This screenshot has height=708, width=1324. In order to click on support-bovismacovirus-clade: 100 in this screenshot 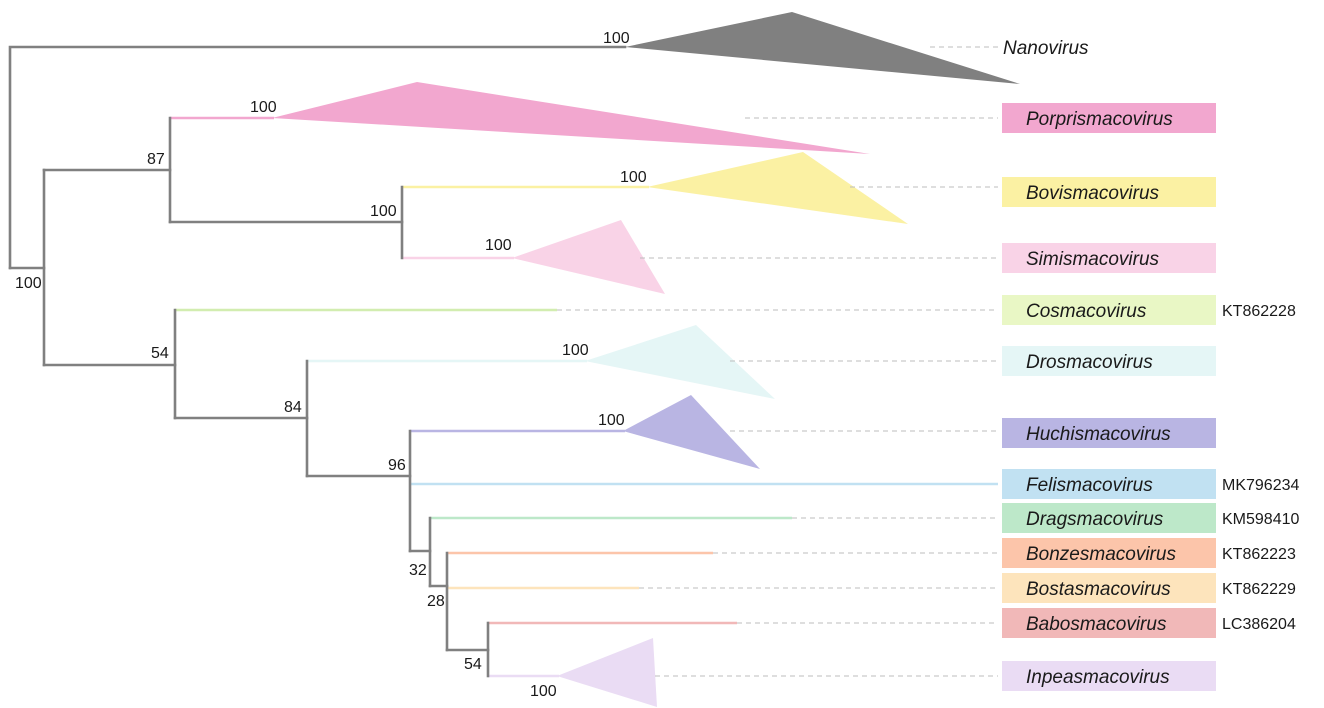, I will do `click(633, 177)`.